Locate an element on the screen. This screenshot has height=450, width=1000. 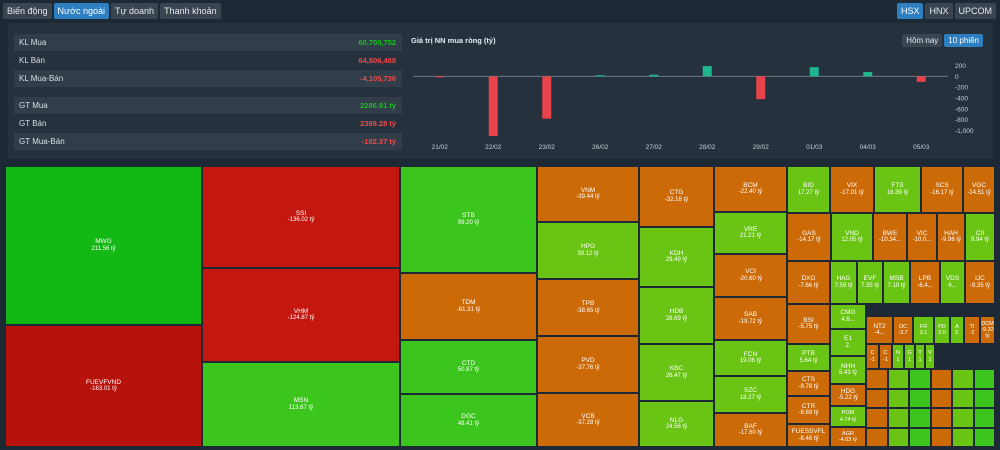
treemap-tile: CTS -8.78 tỷ is located at coordinates (808, 383).